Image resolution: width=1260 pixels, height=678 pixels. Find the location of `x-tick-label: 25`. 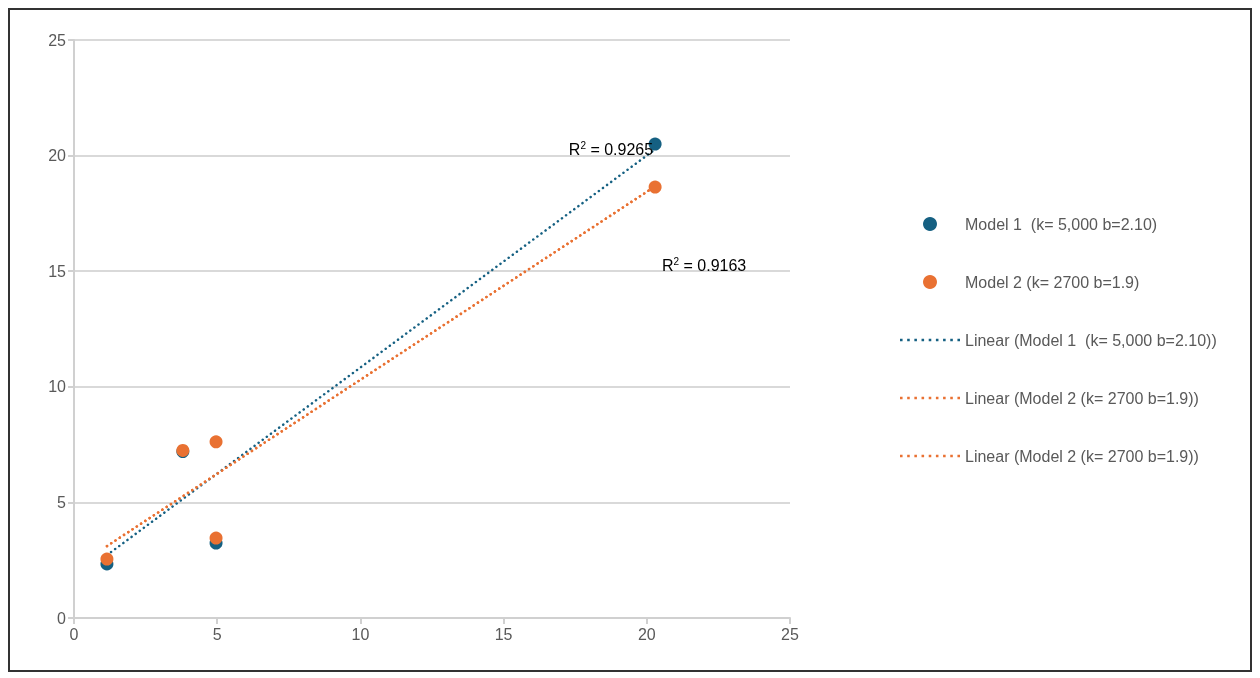

x-tick-label: 25 is located at coordinates (790, 634).